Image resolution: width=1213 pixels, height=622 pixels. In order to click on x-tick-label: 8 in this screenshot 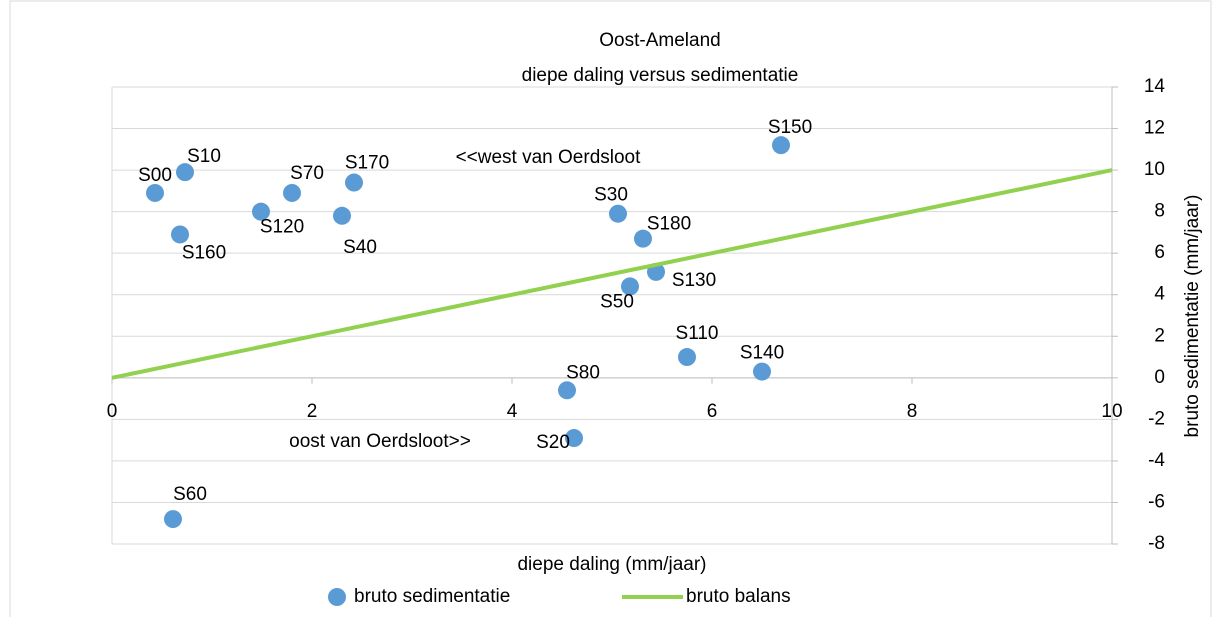, I will do `click(912, 411)`.